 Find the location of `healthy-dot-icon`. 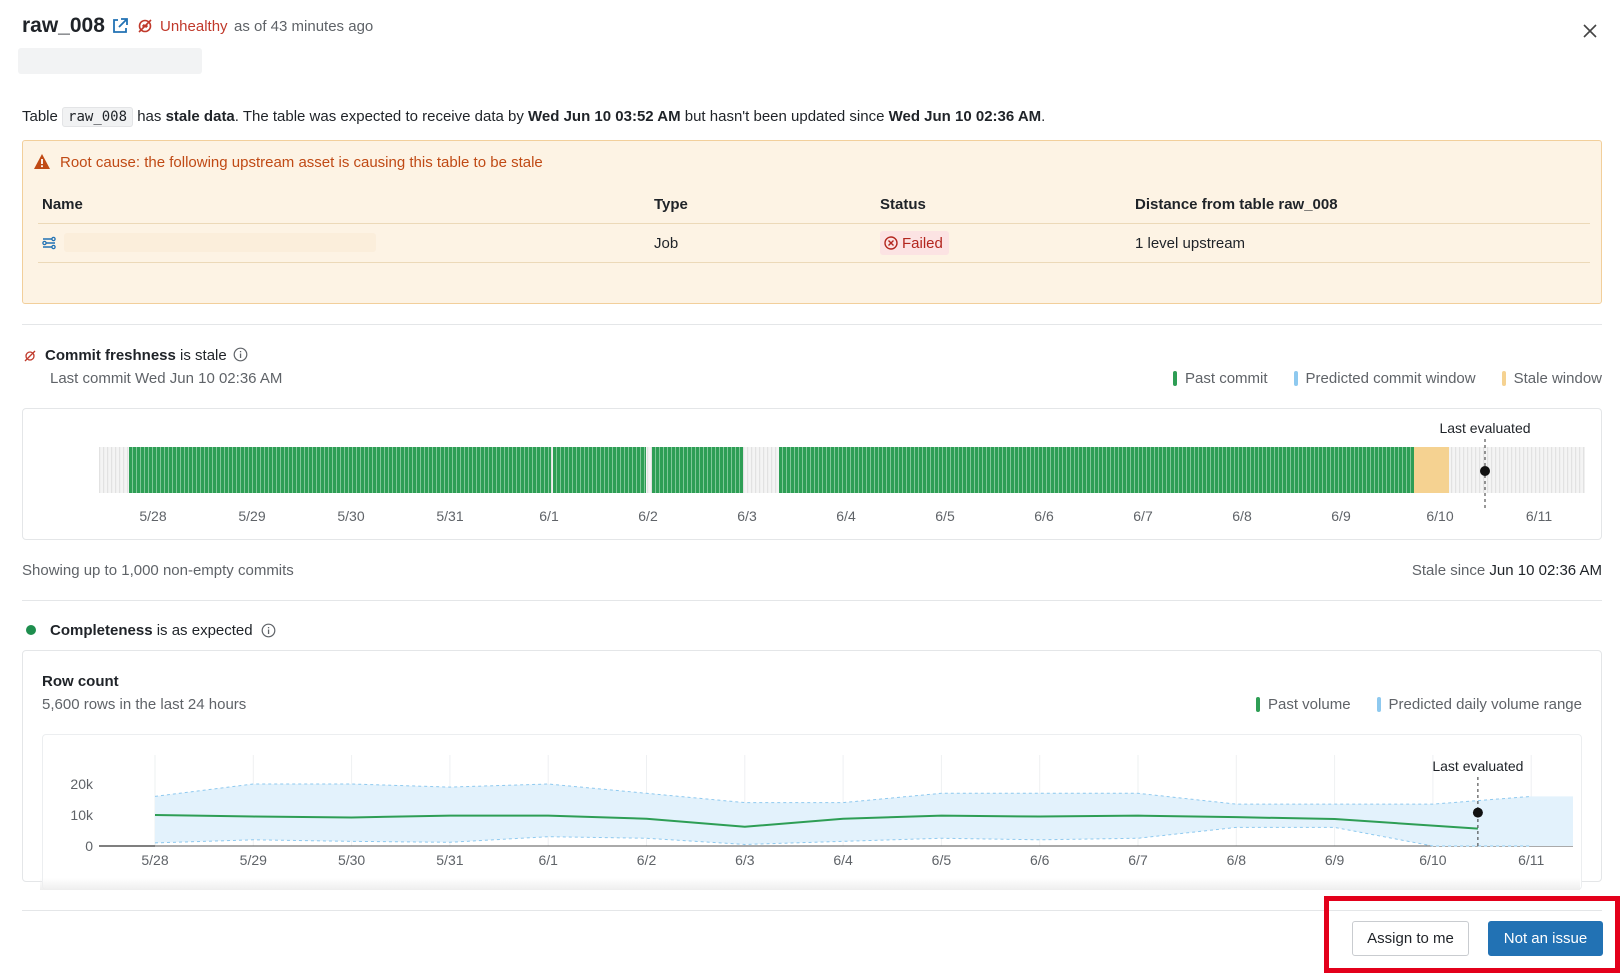

healthy-dot-icon is located at coordinates (31, 630).